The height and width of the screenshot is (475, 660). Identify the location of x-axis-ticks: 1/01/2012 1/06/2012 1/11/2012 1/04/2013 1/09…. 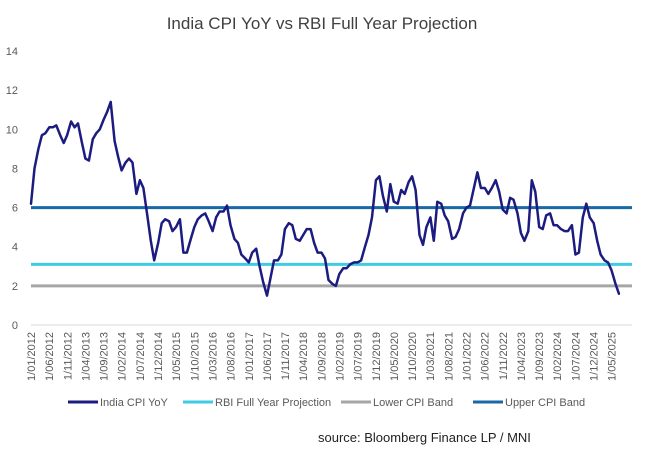
(322, 356).